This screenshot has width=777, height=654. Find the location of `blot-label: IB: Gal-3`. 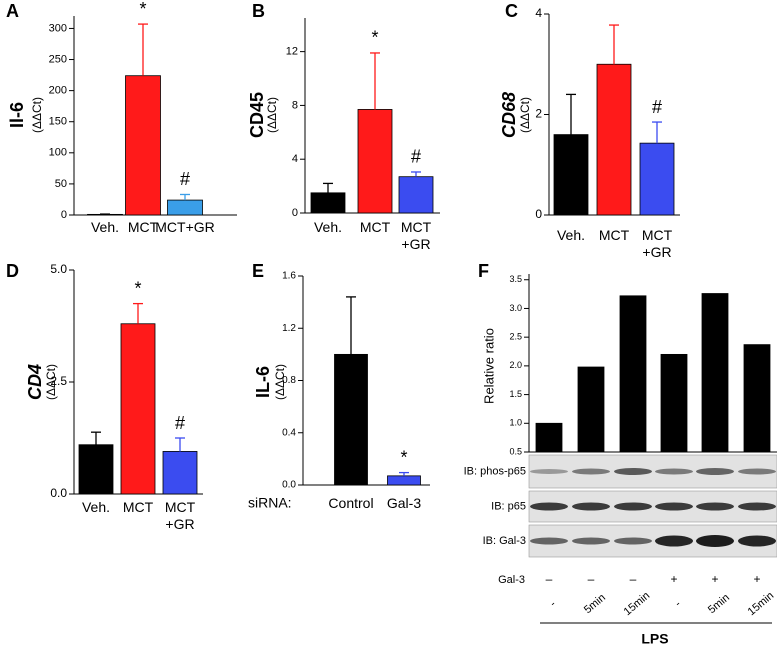

blot-label: IB: Gal-3 is located at coordinates (504, 541).